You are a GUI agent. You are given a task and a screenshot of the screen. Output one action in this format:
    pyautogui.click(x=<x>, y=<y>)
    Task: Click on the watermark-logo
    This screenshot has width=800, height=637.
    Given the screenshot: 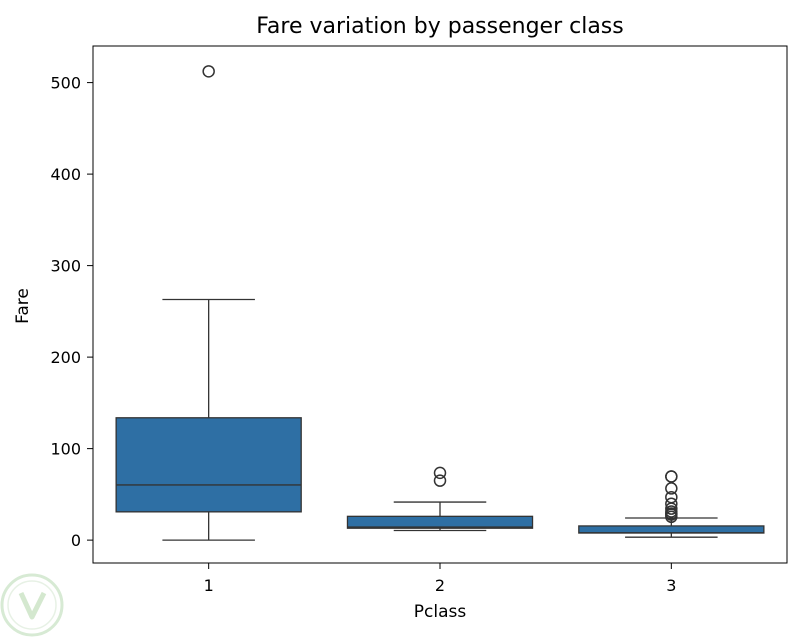 What is the action you would take?
    pyautogui.click(x=32, y=605)
    